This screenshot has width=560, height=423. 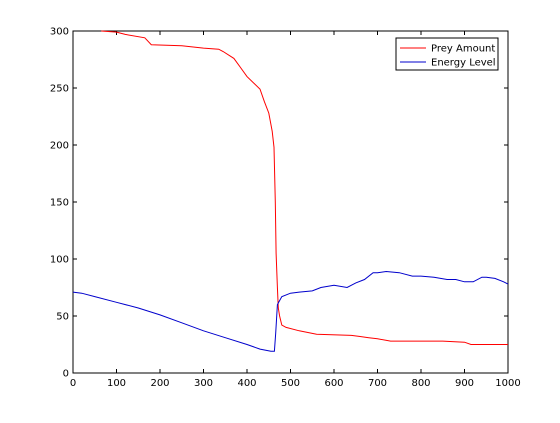 I want to click on x-tick-label: 800, so click(x=420, y=383).